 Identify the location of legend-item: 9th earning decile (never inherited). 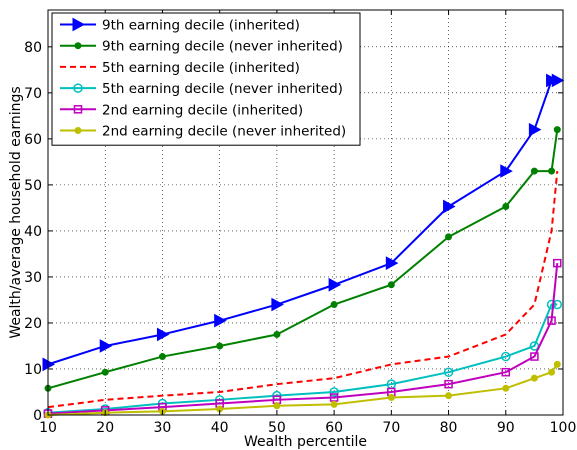
(201, 47).